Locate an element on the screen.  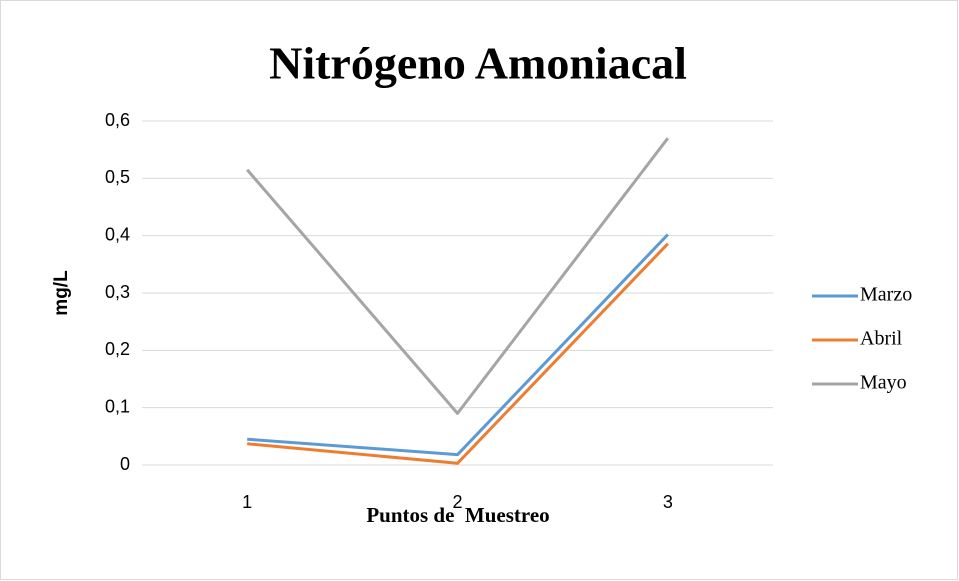
y-tick-label: 0,6 is located at coordinates (117, 120).